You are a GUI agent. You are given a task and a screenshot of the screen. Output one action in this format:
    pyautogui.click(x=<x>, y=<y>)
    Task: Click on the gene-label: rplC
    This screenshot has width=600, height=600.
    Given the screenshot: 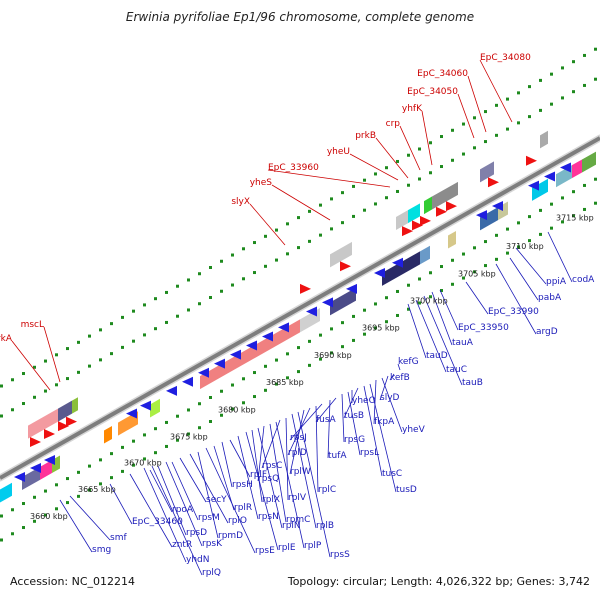 What is the action you would take?
    pyautogui.click(x=327, y=490)
    